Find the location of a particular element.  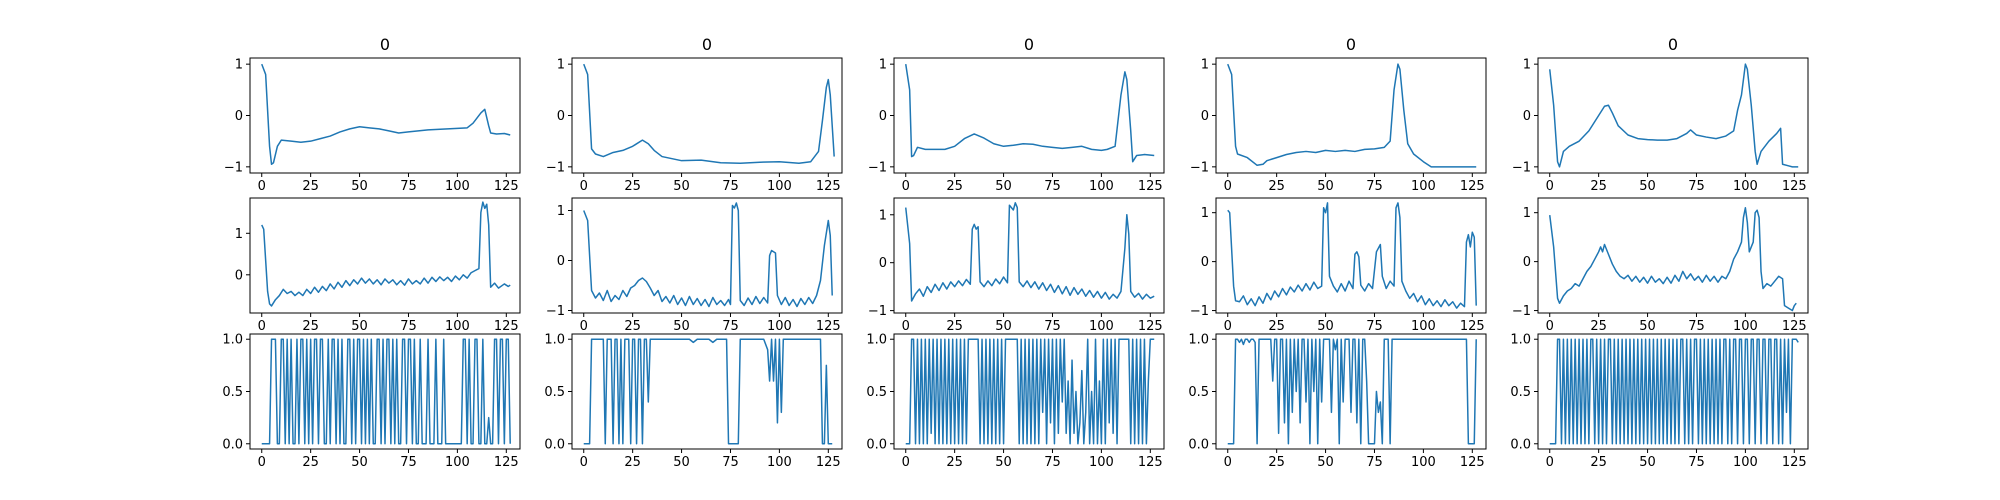

subplot-r2-c4: 0 25 50 75 100 125 −1 0 1 is located at coordinates (1338, 265).